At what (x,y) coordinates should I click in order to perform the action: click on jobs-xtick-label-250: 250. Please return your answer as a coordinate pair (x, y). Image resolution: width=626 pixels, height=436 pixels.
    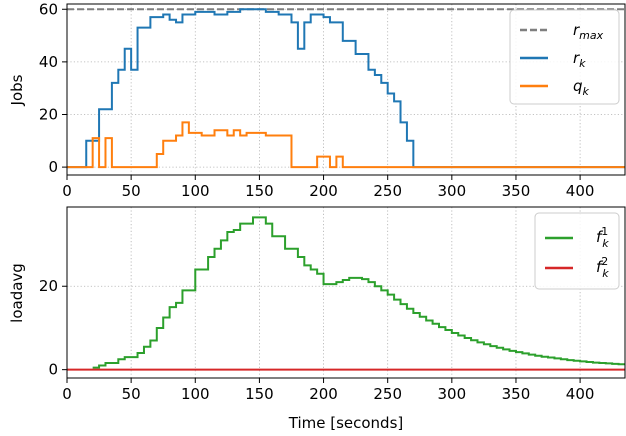
    Looking at the image, I should click on (387, 191).